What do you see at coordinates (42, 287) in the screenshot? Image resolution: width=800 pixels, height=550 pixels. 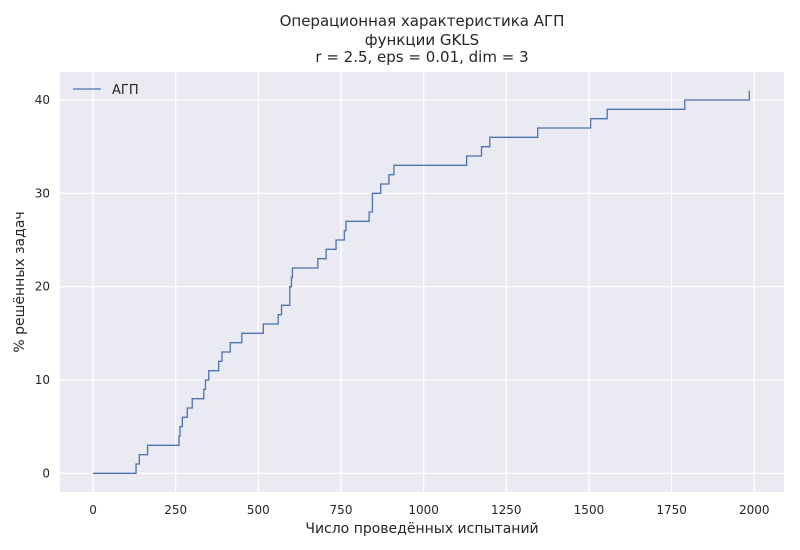 I see `y-tick-label: 20` at bounding box center [42, 287].